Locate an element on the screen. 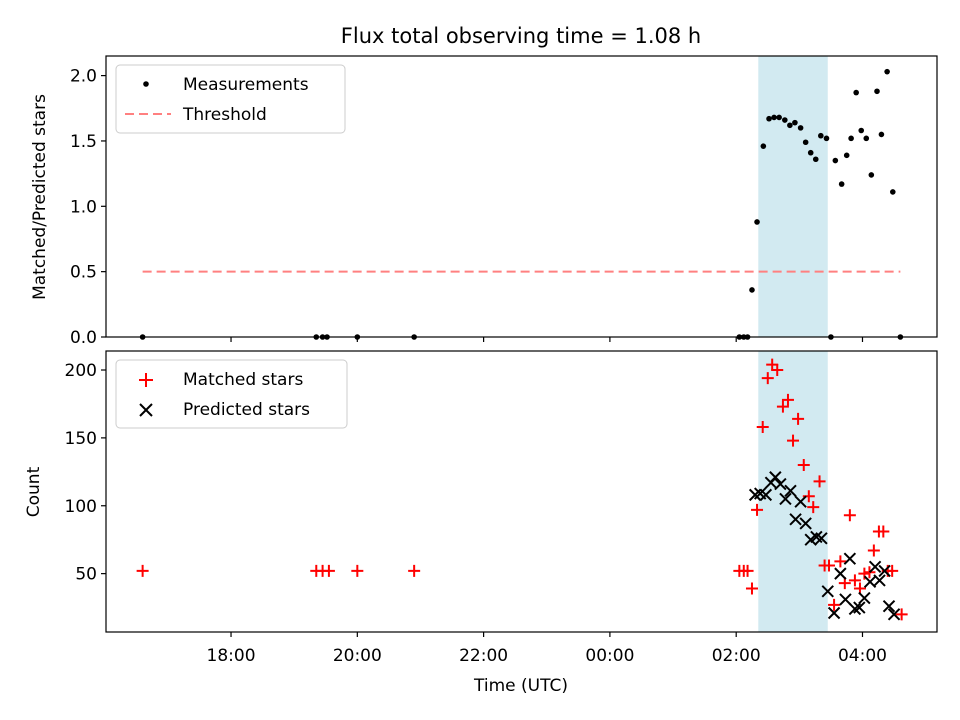 This screenshot has width=960, height=720. xtick-label: 18:00 is located at coordinates (231, 656).